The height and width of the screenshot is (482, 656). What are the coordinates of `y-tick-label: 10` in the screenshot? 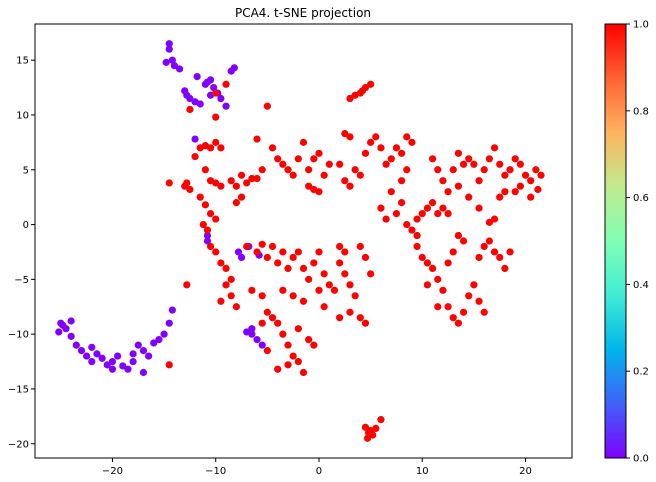 It's located at (22, 115).